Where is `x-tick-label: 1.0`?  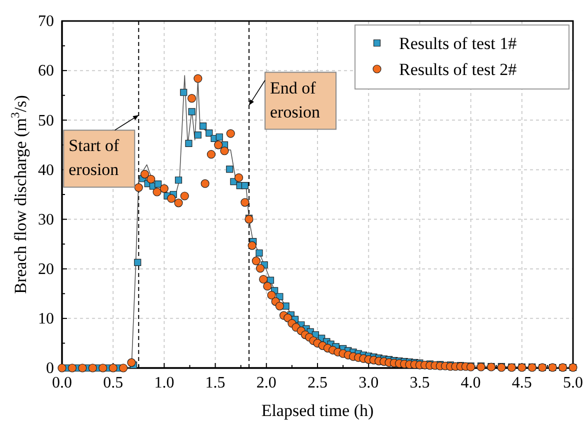
x-tick-label: 1.0 is located at coordinates (164, 383).